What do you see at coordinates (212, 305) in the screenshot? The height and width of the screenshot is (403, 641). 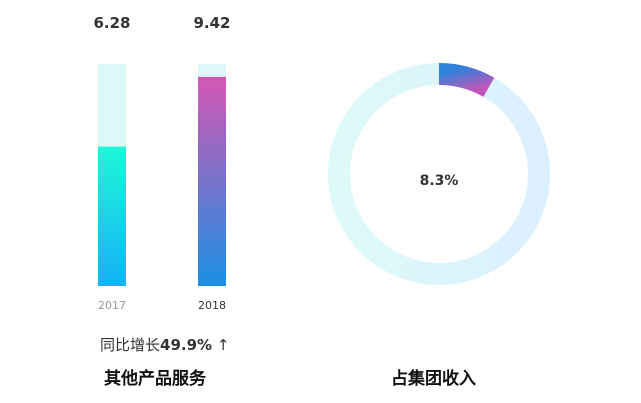 I see `x-tick-label-2018: 2018` at bounding box center [212, 305].